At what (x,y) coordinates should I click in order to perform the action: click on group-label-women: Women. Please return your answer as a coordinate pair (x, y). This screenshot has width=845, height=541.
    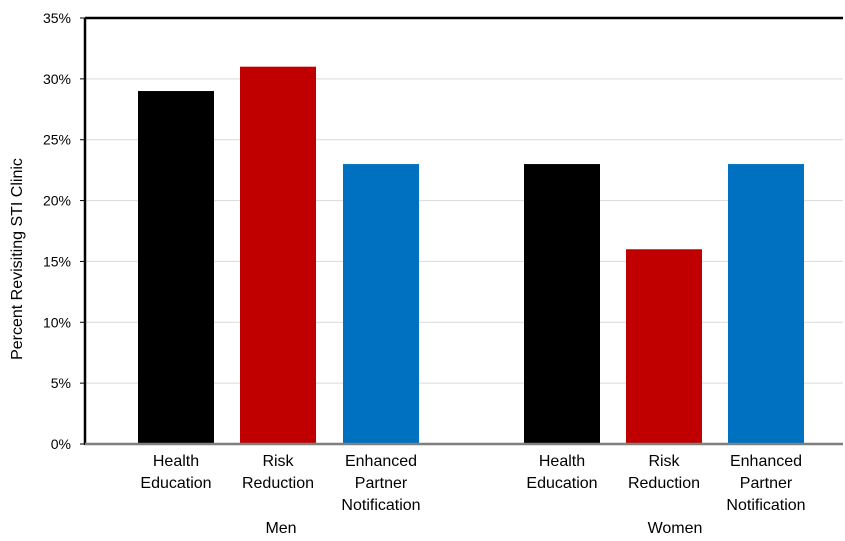
    Looking at the image, I should click on (675, 528).